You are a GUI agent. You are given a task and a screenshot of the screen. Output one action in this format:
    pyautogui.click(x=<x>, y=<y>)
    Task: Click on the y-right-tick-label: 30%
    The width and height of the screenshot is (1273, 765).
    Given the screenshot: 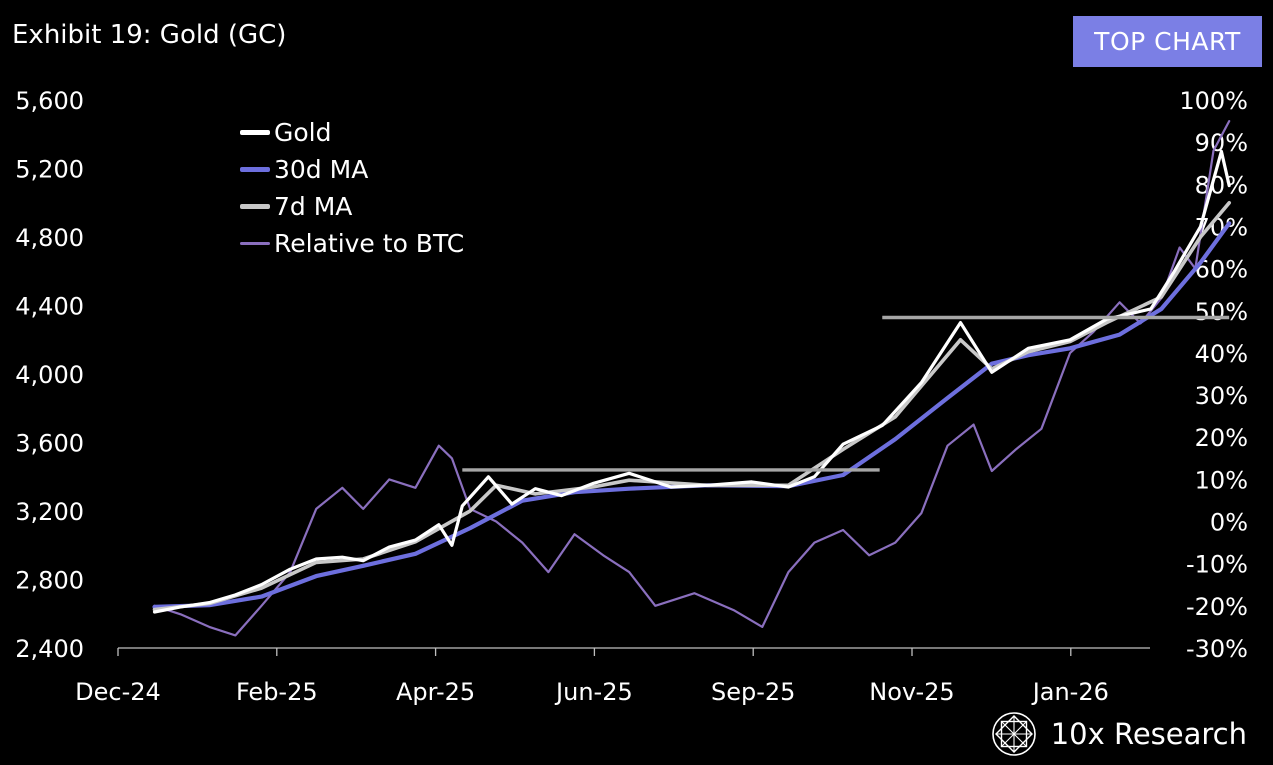 What is the action you would take?
    pyautogui.click(x=1221, y=396)
    